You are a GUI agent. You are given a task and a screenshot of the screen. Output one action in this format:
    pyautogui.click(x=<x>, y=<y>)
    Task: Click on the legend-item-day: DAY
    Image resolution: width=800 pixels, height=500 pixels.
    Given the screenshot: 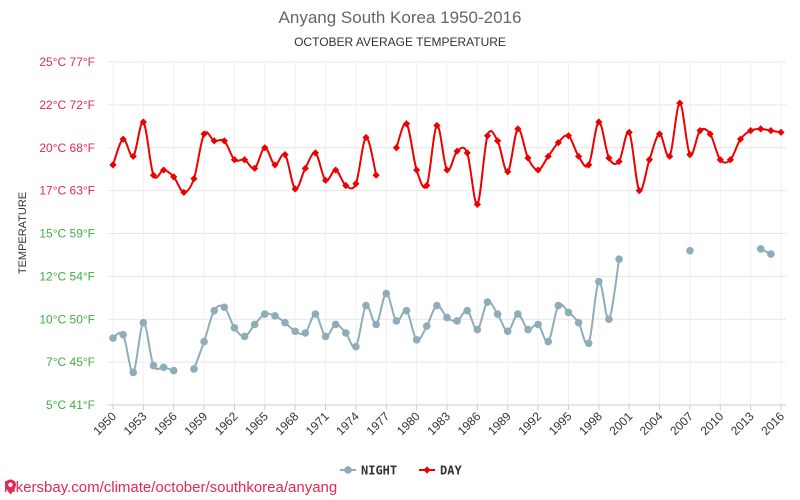 What is the action you would take?
    pyautogui.click(x=440, y=471)
    